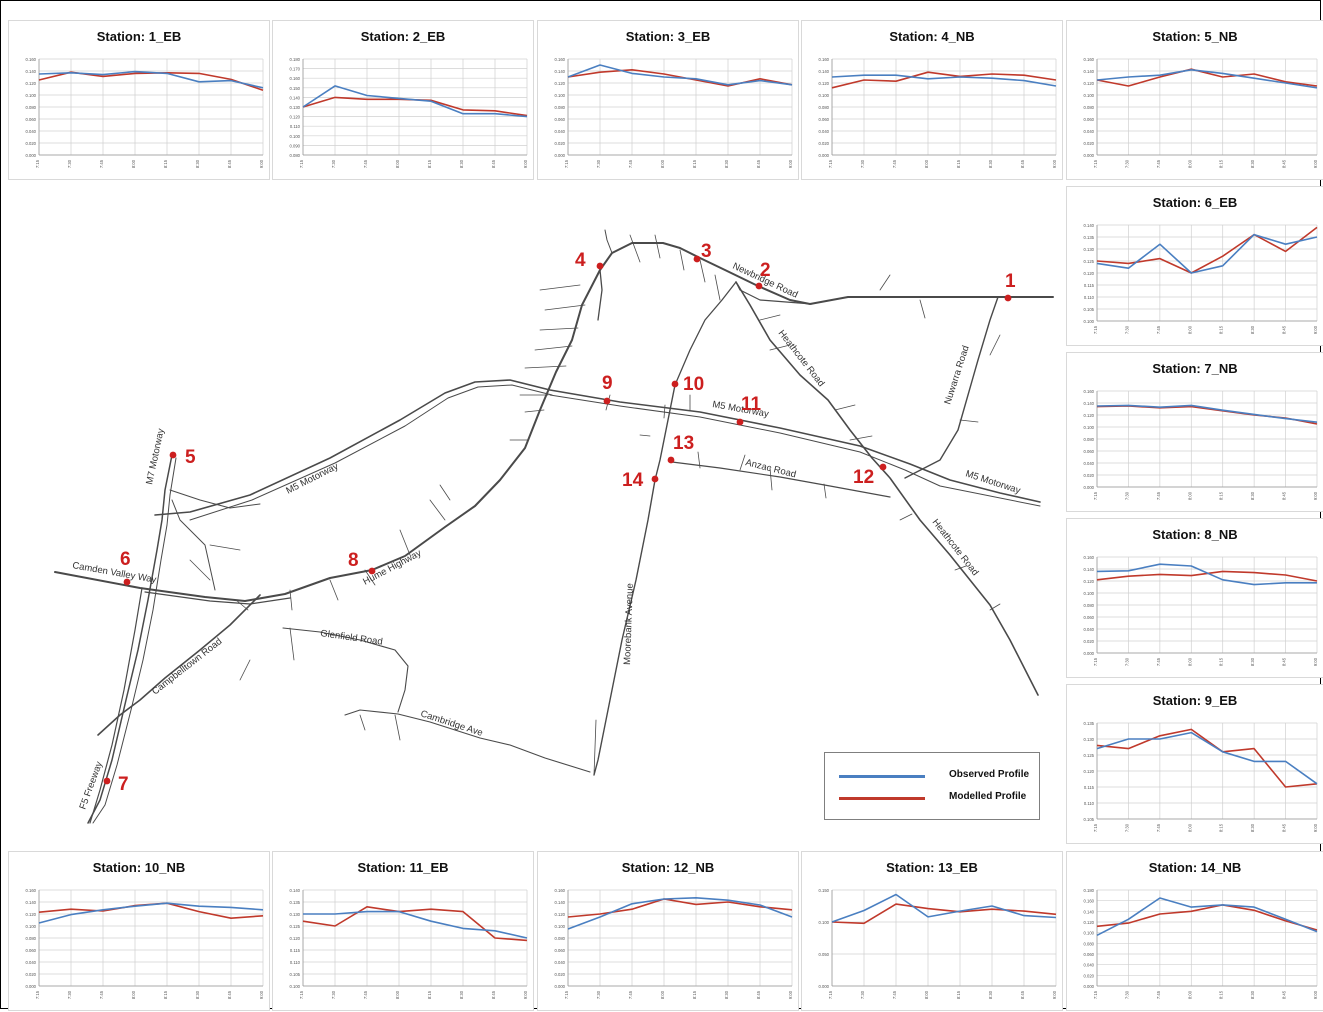 The height and width of the screenshot is (1012, 1323). What do you see at coordinates (608, 241) in the screenshot?
I see `road-hume-north` at bounding box center [608, 241].